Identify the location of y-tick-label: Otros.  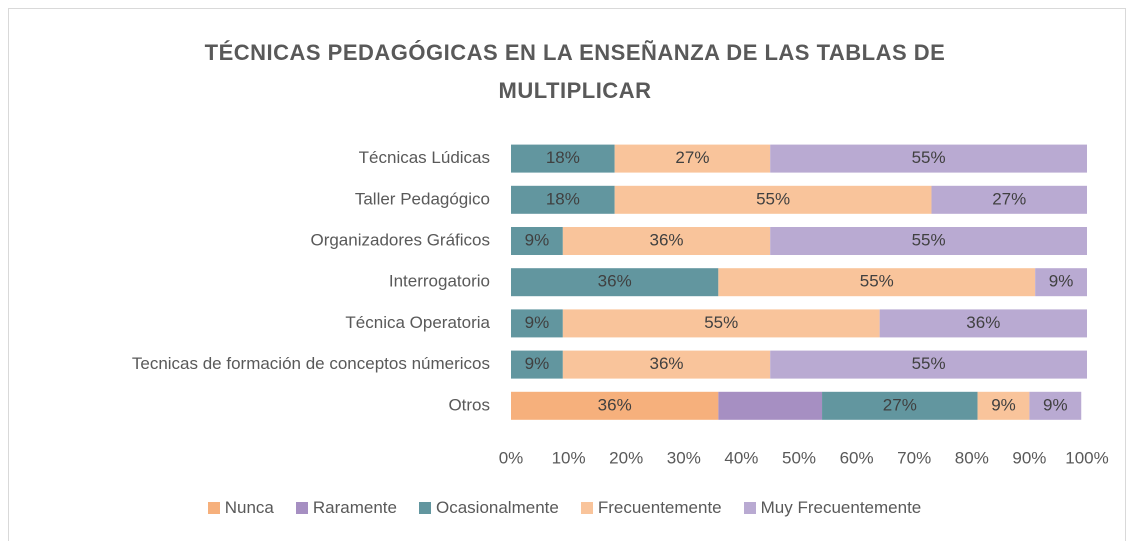
(469, 404).